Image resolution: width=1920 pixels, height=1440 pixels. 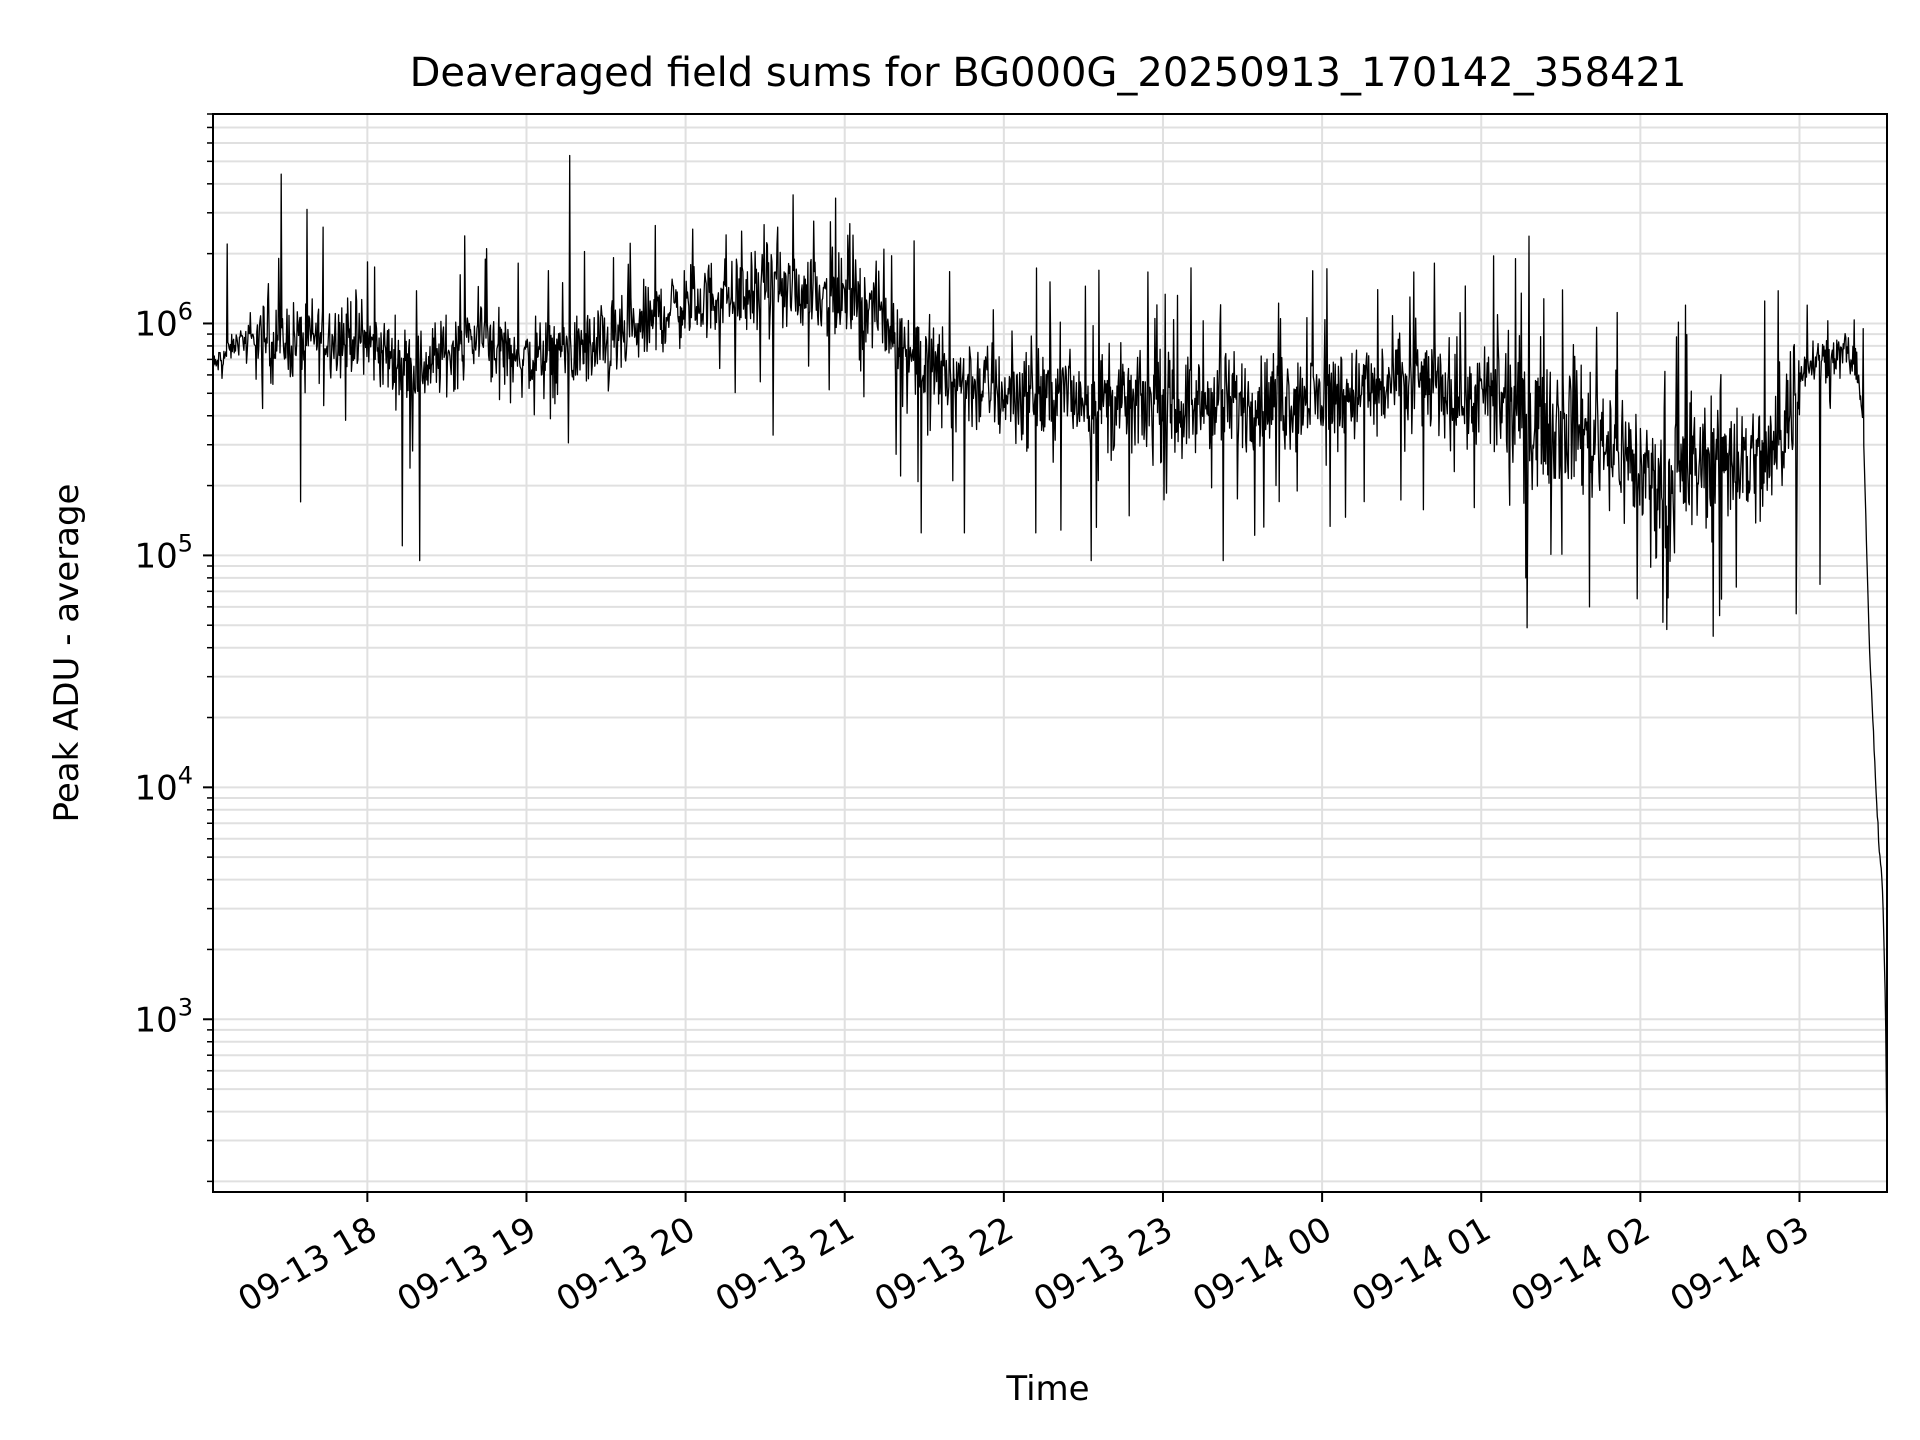 What do you see at coordinates (1047, 1389) in the screenshot?
I see `x-axis-label: Time` at bounding box center [1047, 1389].